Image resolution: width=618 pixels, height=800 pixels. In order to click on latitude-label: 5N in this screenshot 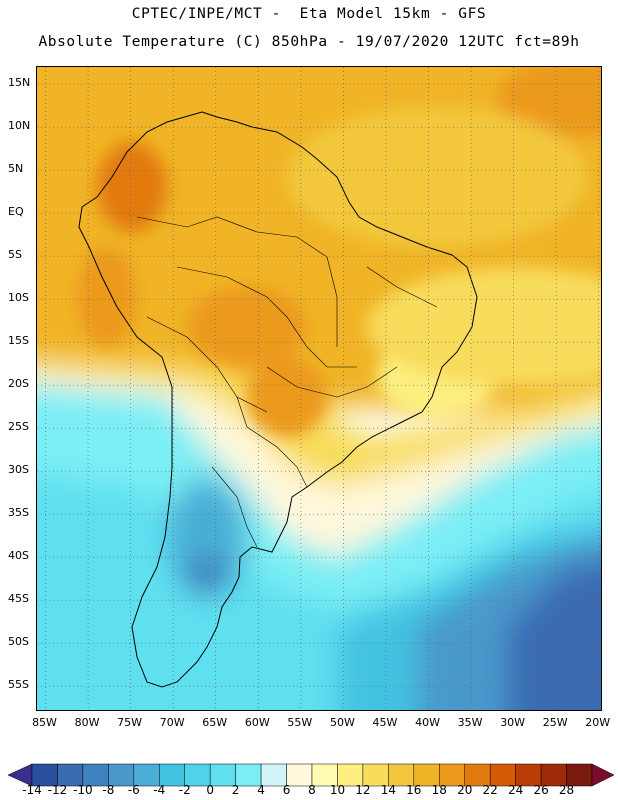, I will do `click(16, 169)`.